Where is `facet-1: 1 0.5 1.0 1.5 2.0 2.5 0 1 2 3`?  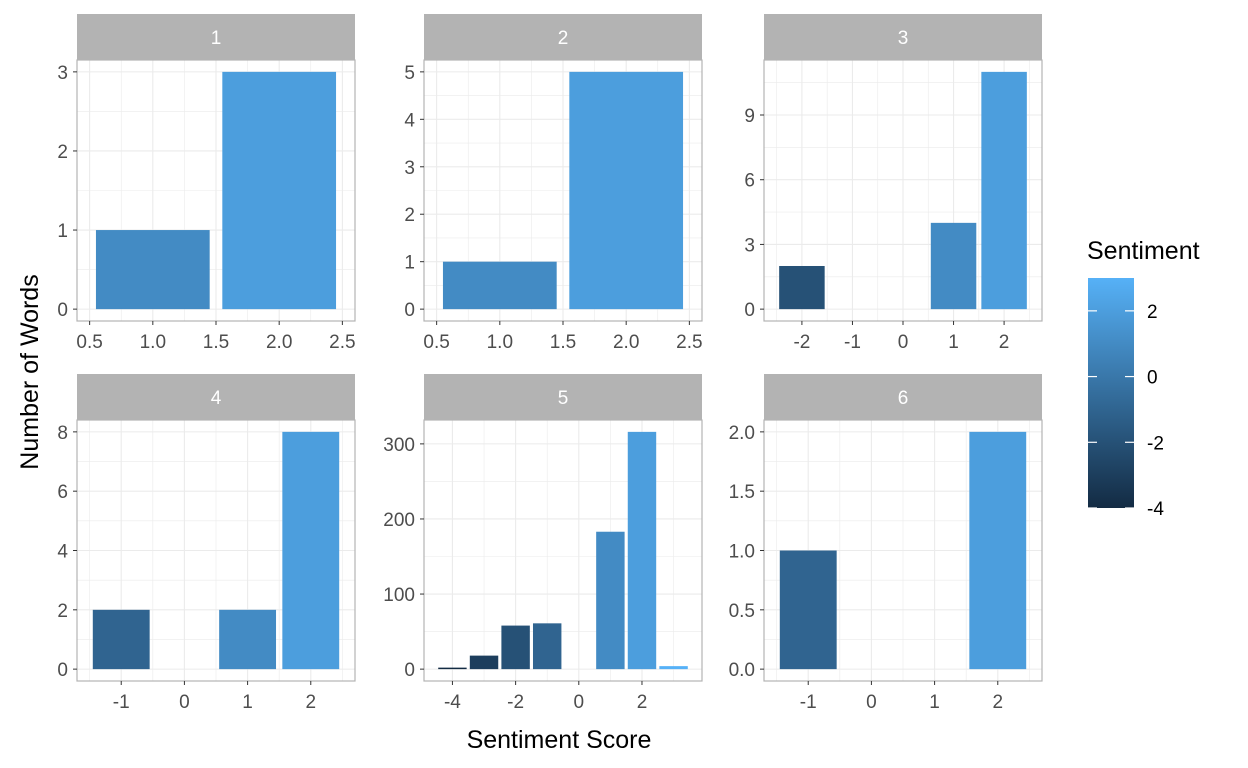 facet-1: 1 0.5 1.0 1.5 2.0 2.5 0 1 2 3 is located at coordinates (206, 183).